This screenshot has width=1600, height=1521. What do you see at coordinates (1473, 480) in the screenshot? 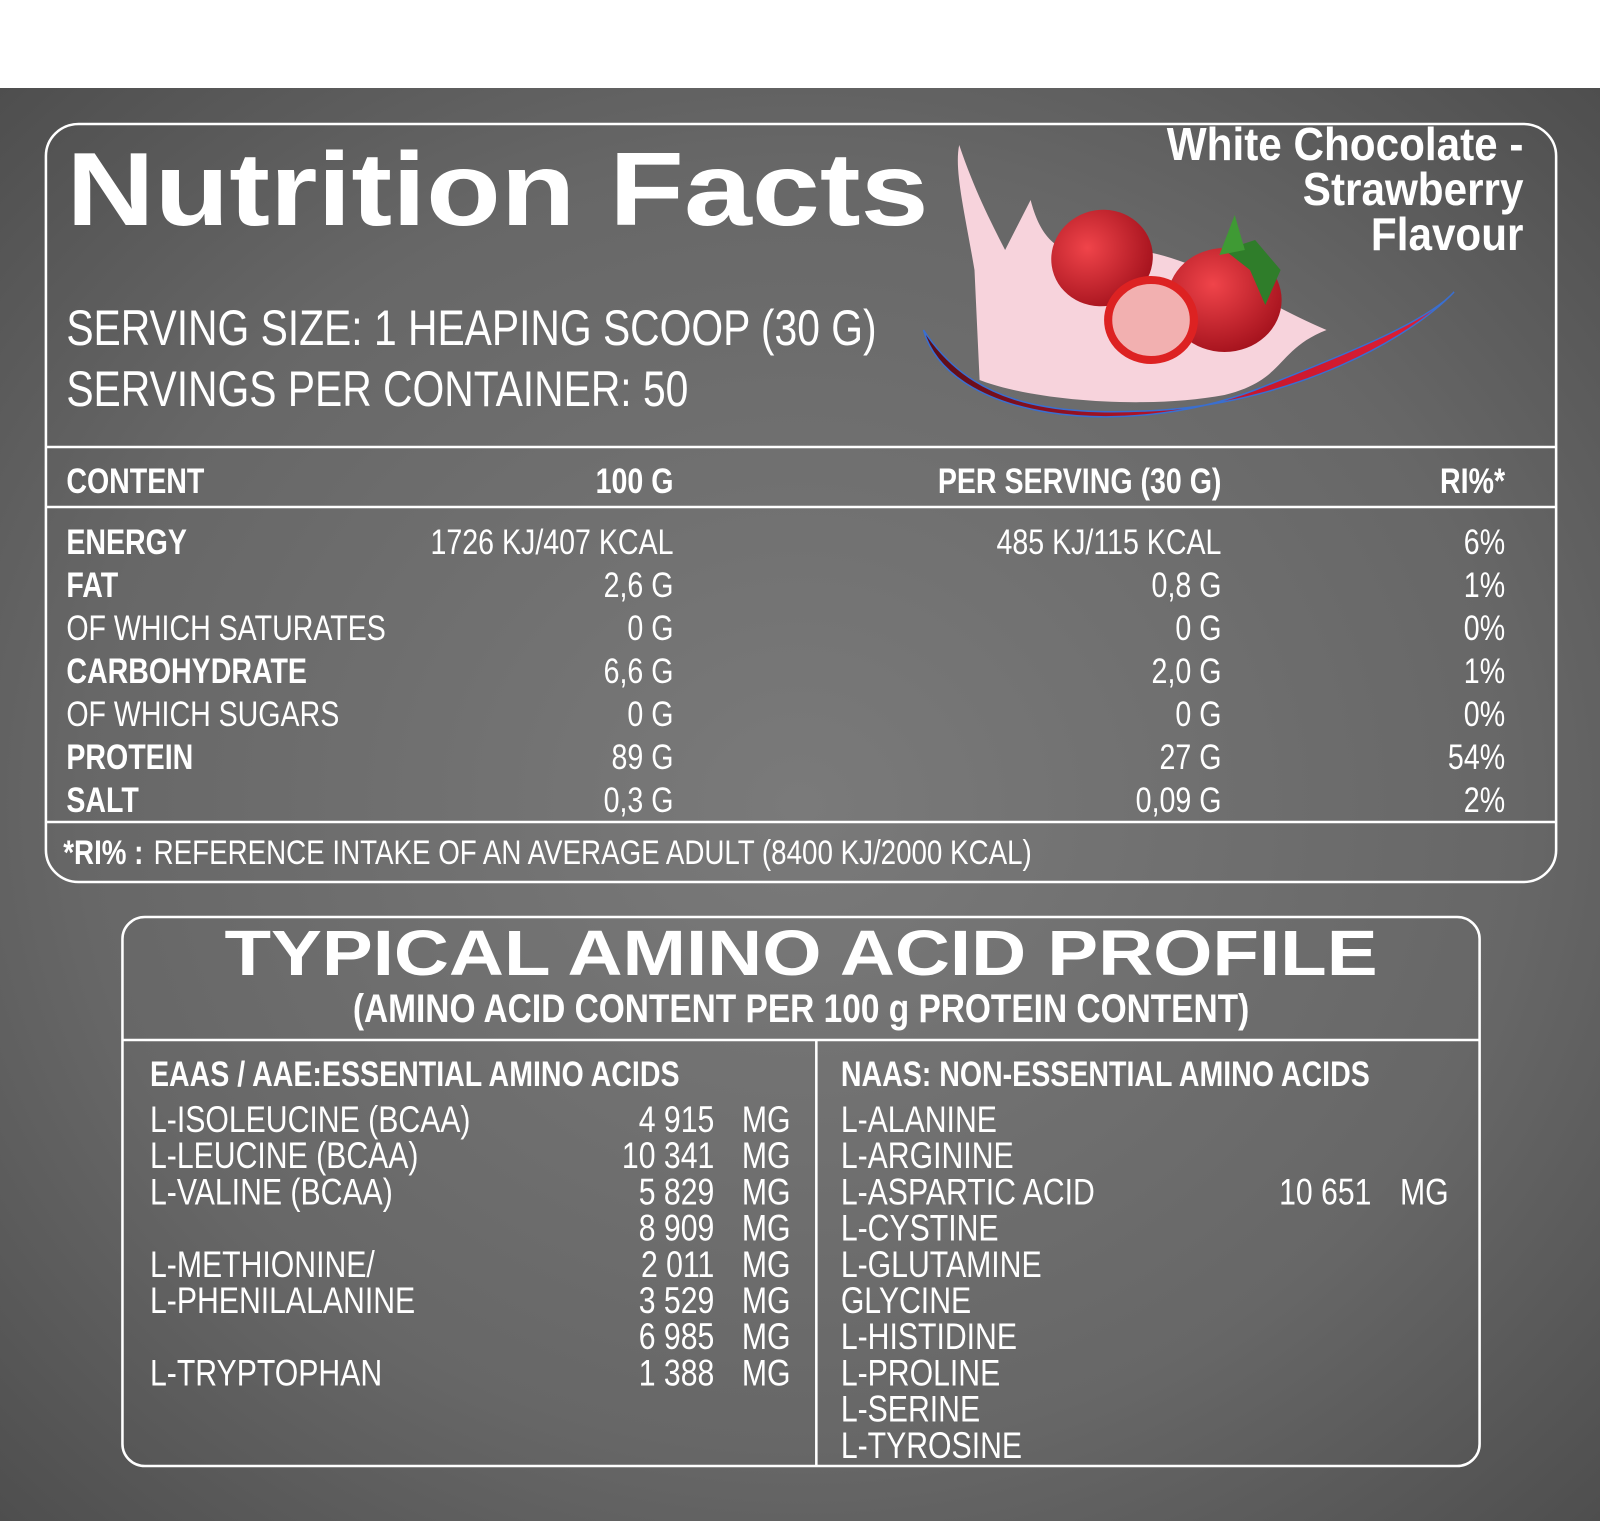
I see `column-header: RI%*` at bounding box center [1473, 480].